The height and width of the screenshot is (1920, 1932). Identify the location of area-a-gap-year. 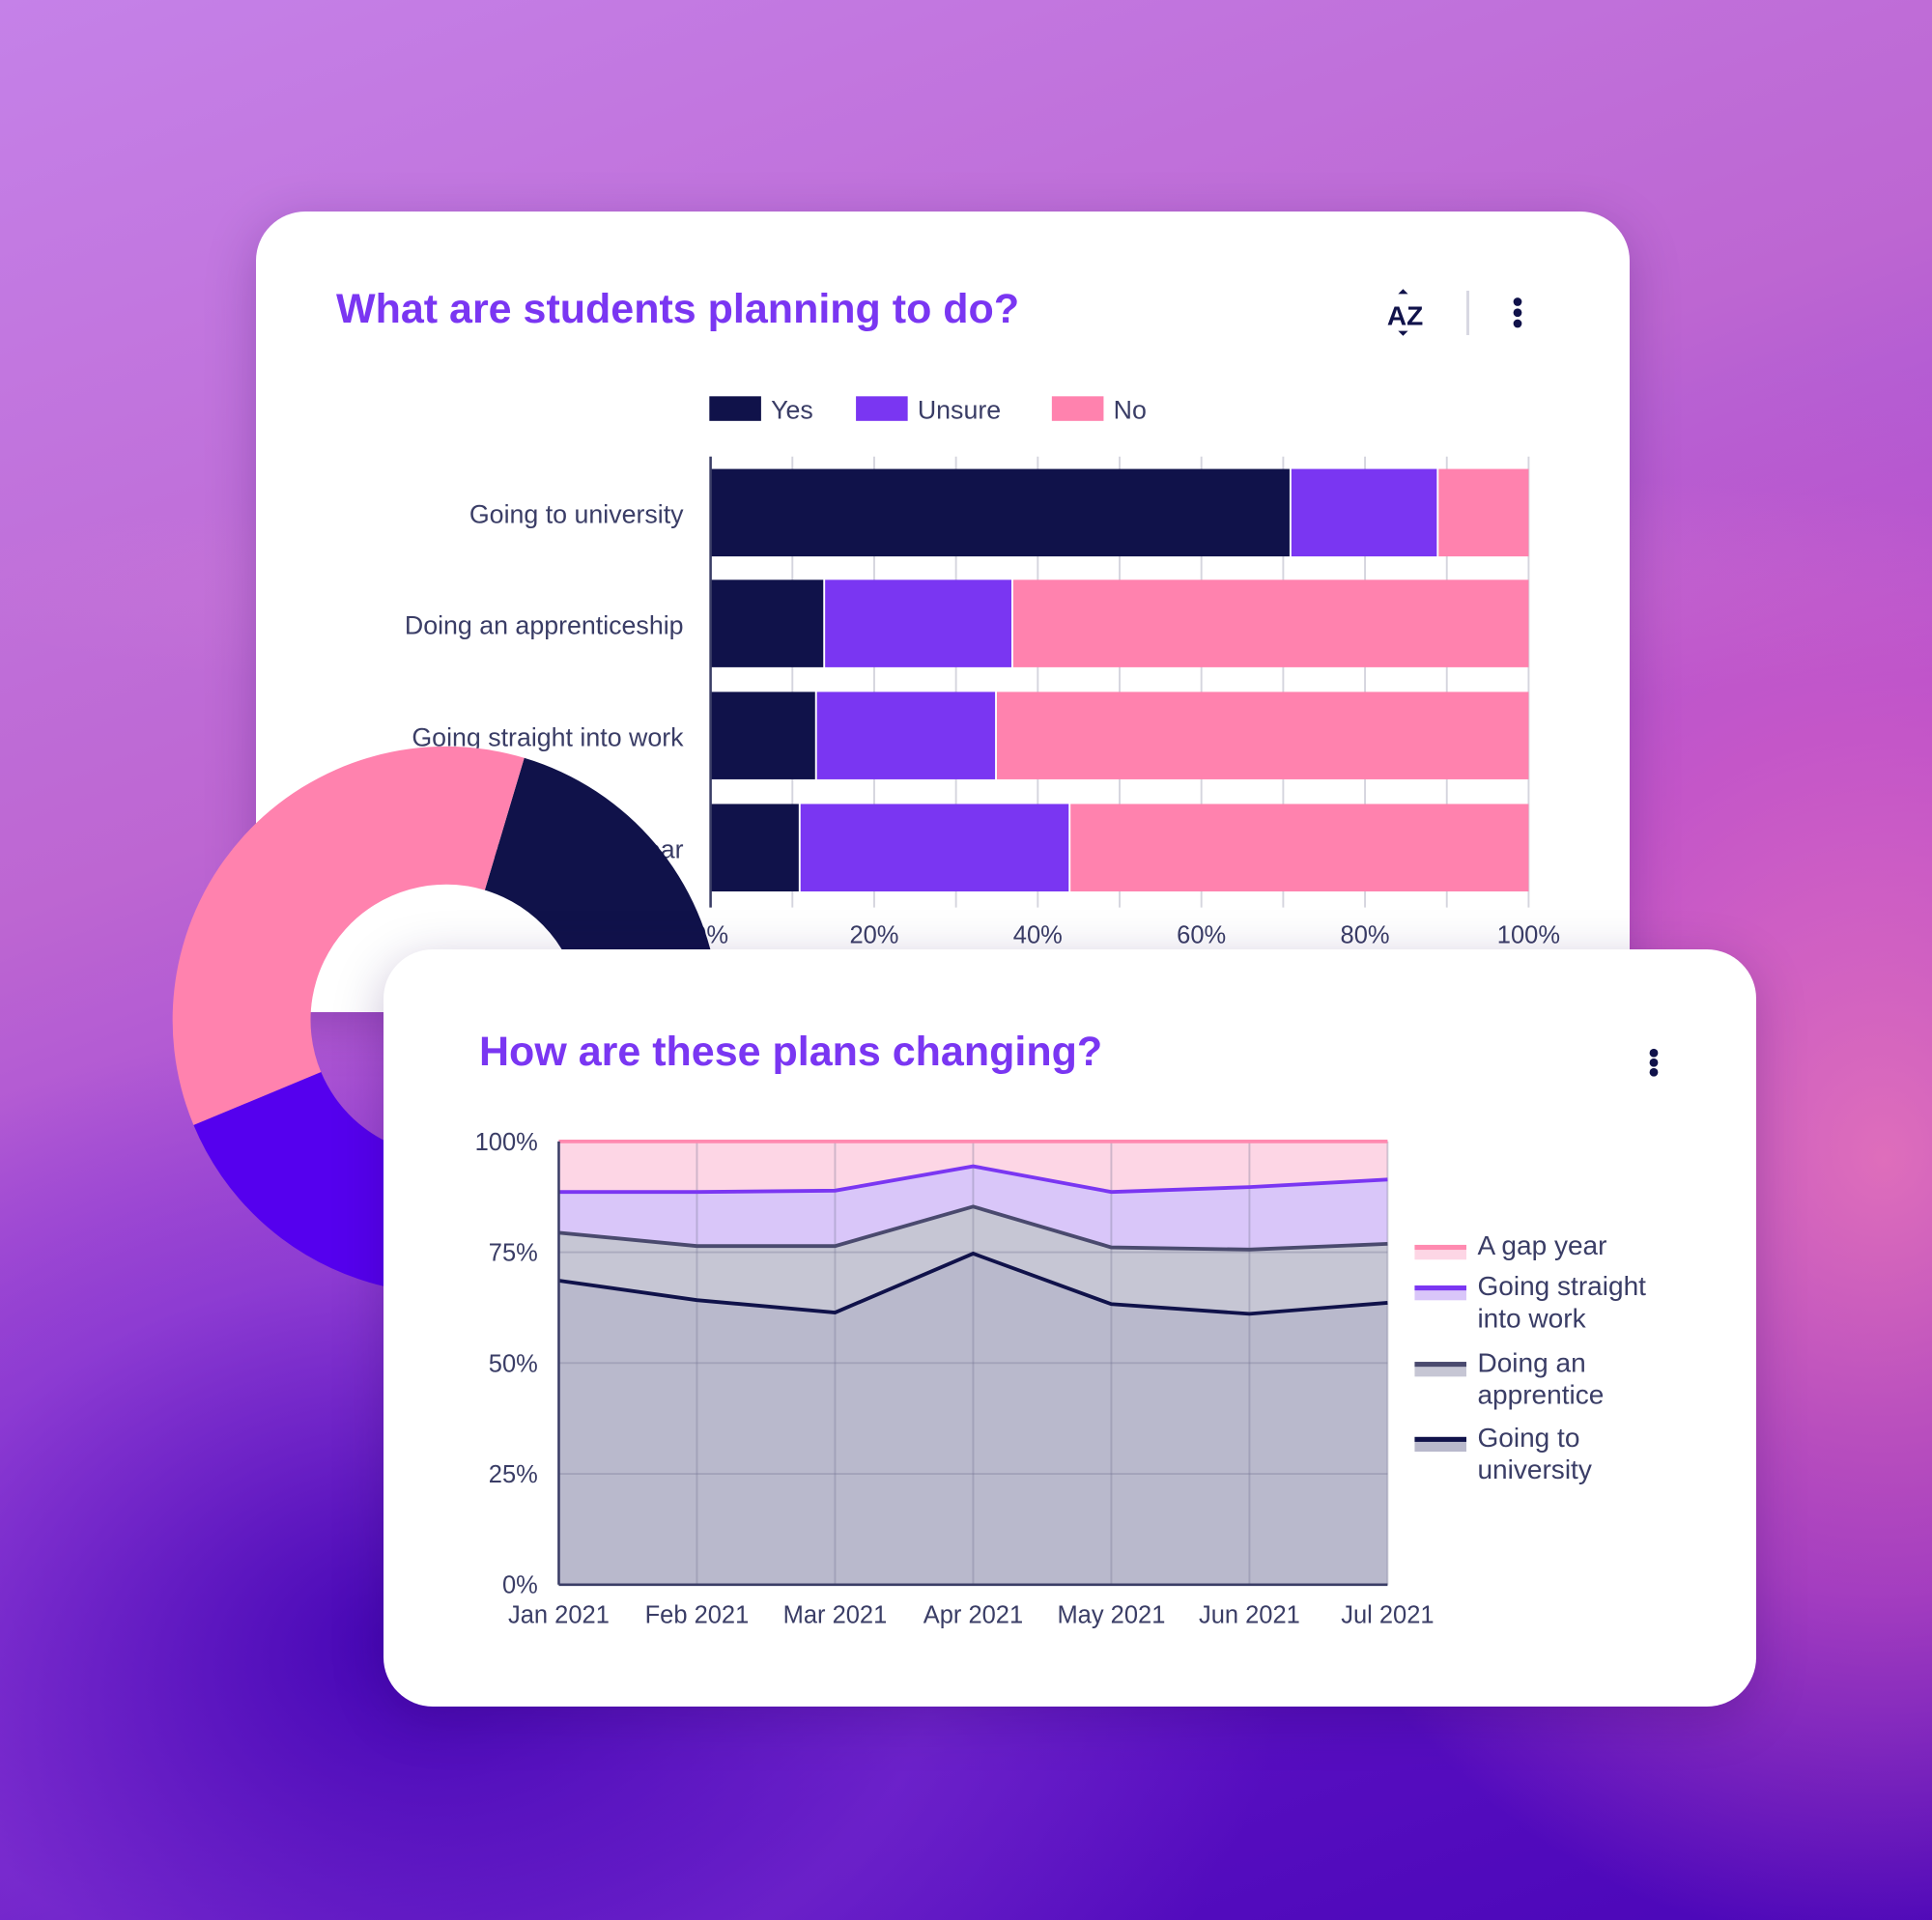
(973, 1167).